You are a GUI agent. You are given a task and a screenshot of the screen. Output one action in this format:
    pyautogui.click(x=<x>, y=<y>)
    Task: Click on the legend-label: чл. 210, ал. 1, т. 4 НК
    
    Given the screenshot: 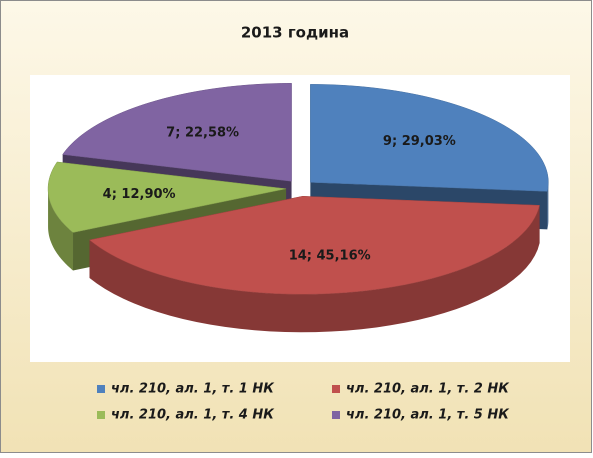 What is the action you would take?
    pyautogui.click(x=193, y=415)
    